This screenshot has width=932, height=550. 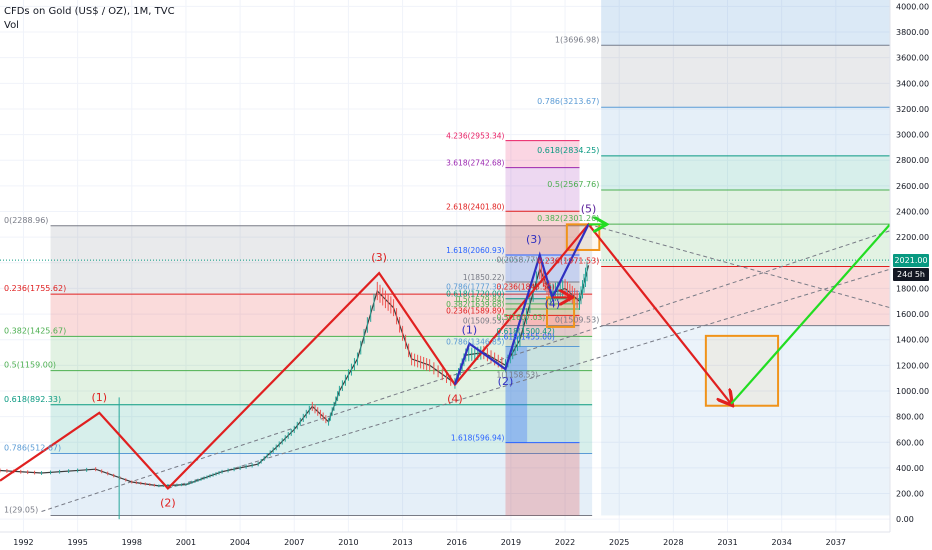 I want to click on fib-ext-label: 0.236(1589.89), so click(x=475, y=310).